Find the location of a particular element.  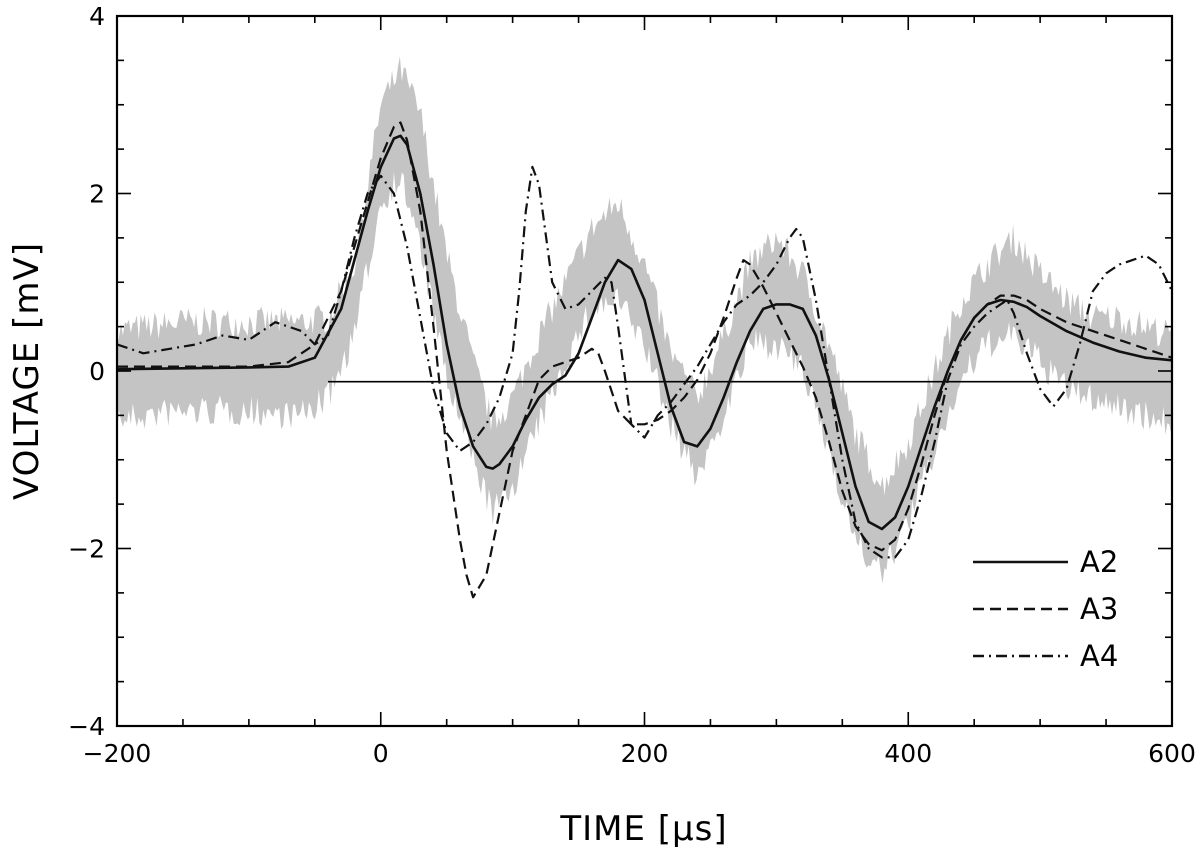

legend-label-a4: A4 is located at coordinates (1099, 656).